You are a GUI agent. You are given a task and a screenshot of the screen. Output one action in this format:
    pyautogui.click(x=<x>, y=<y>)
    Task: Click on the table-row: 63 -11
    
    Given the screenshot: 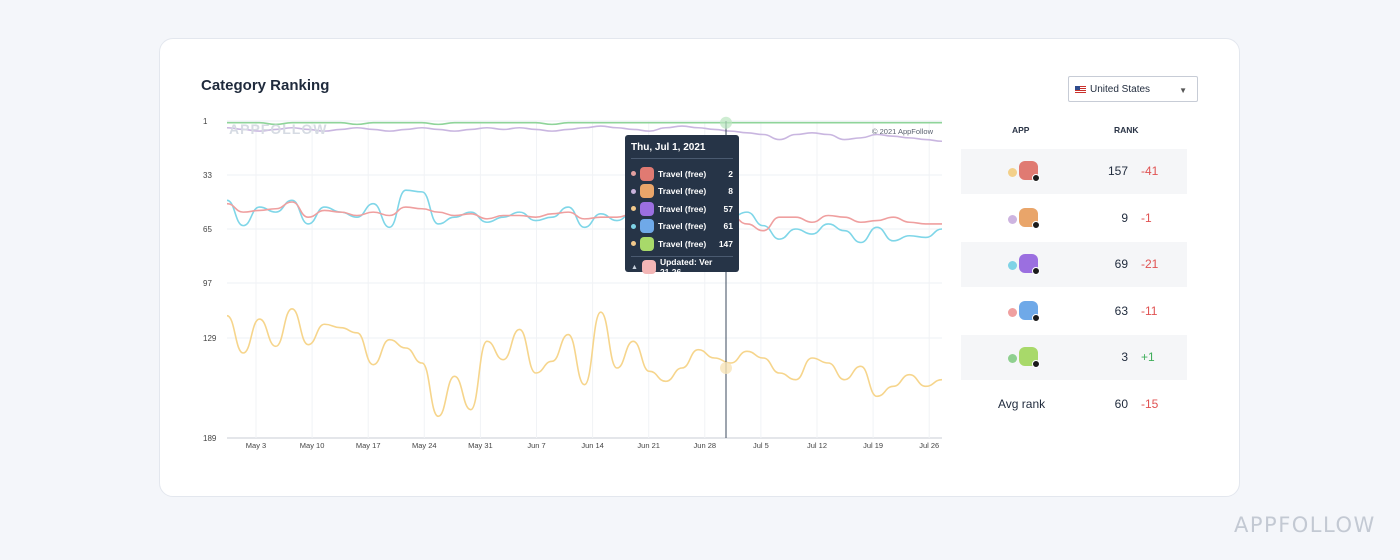 What is the action you would take?
    pyautogui.click(x=1074, y=311)
    